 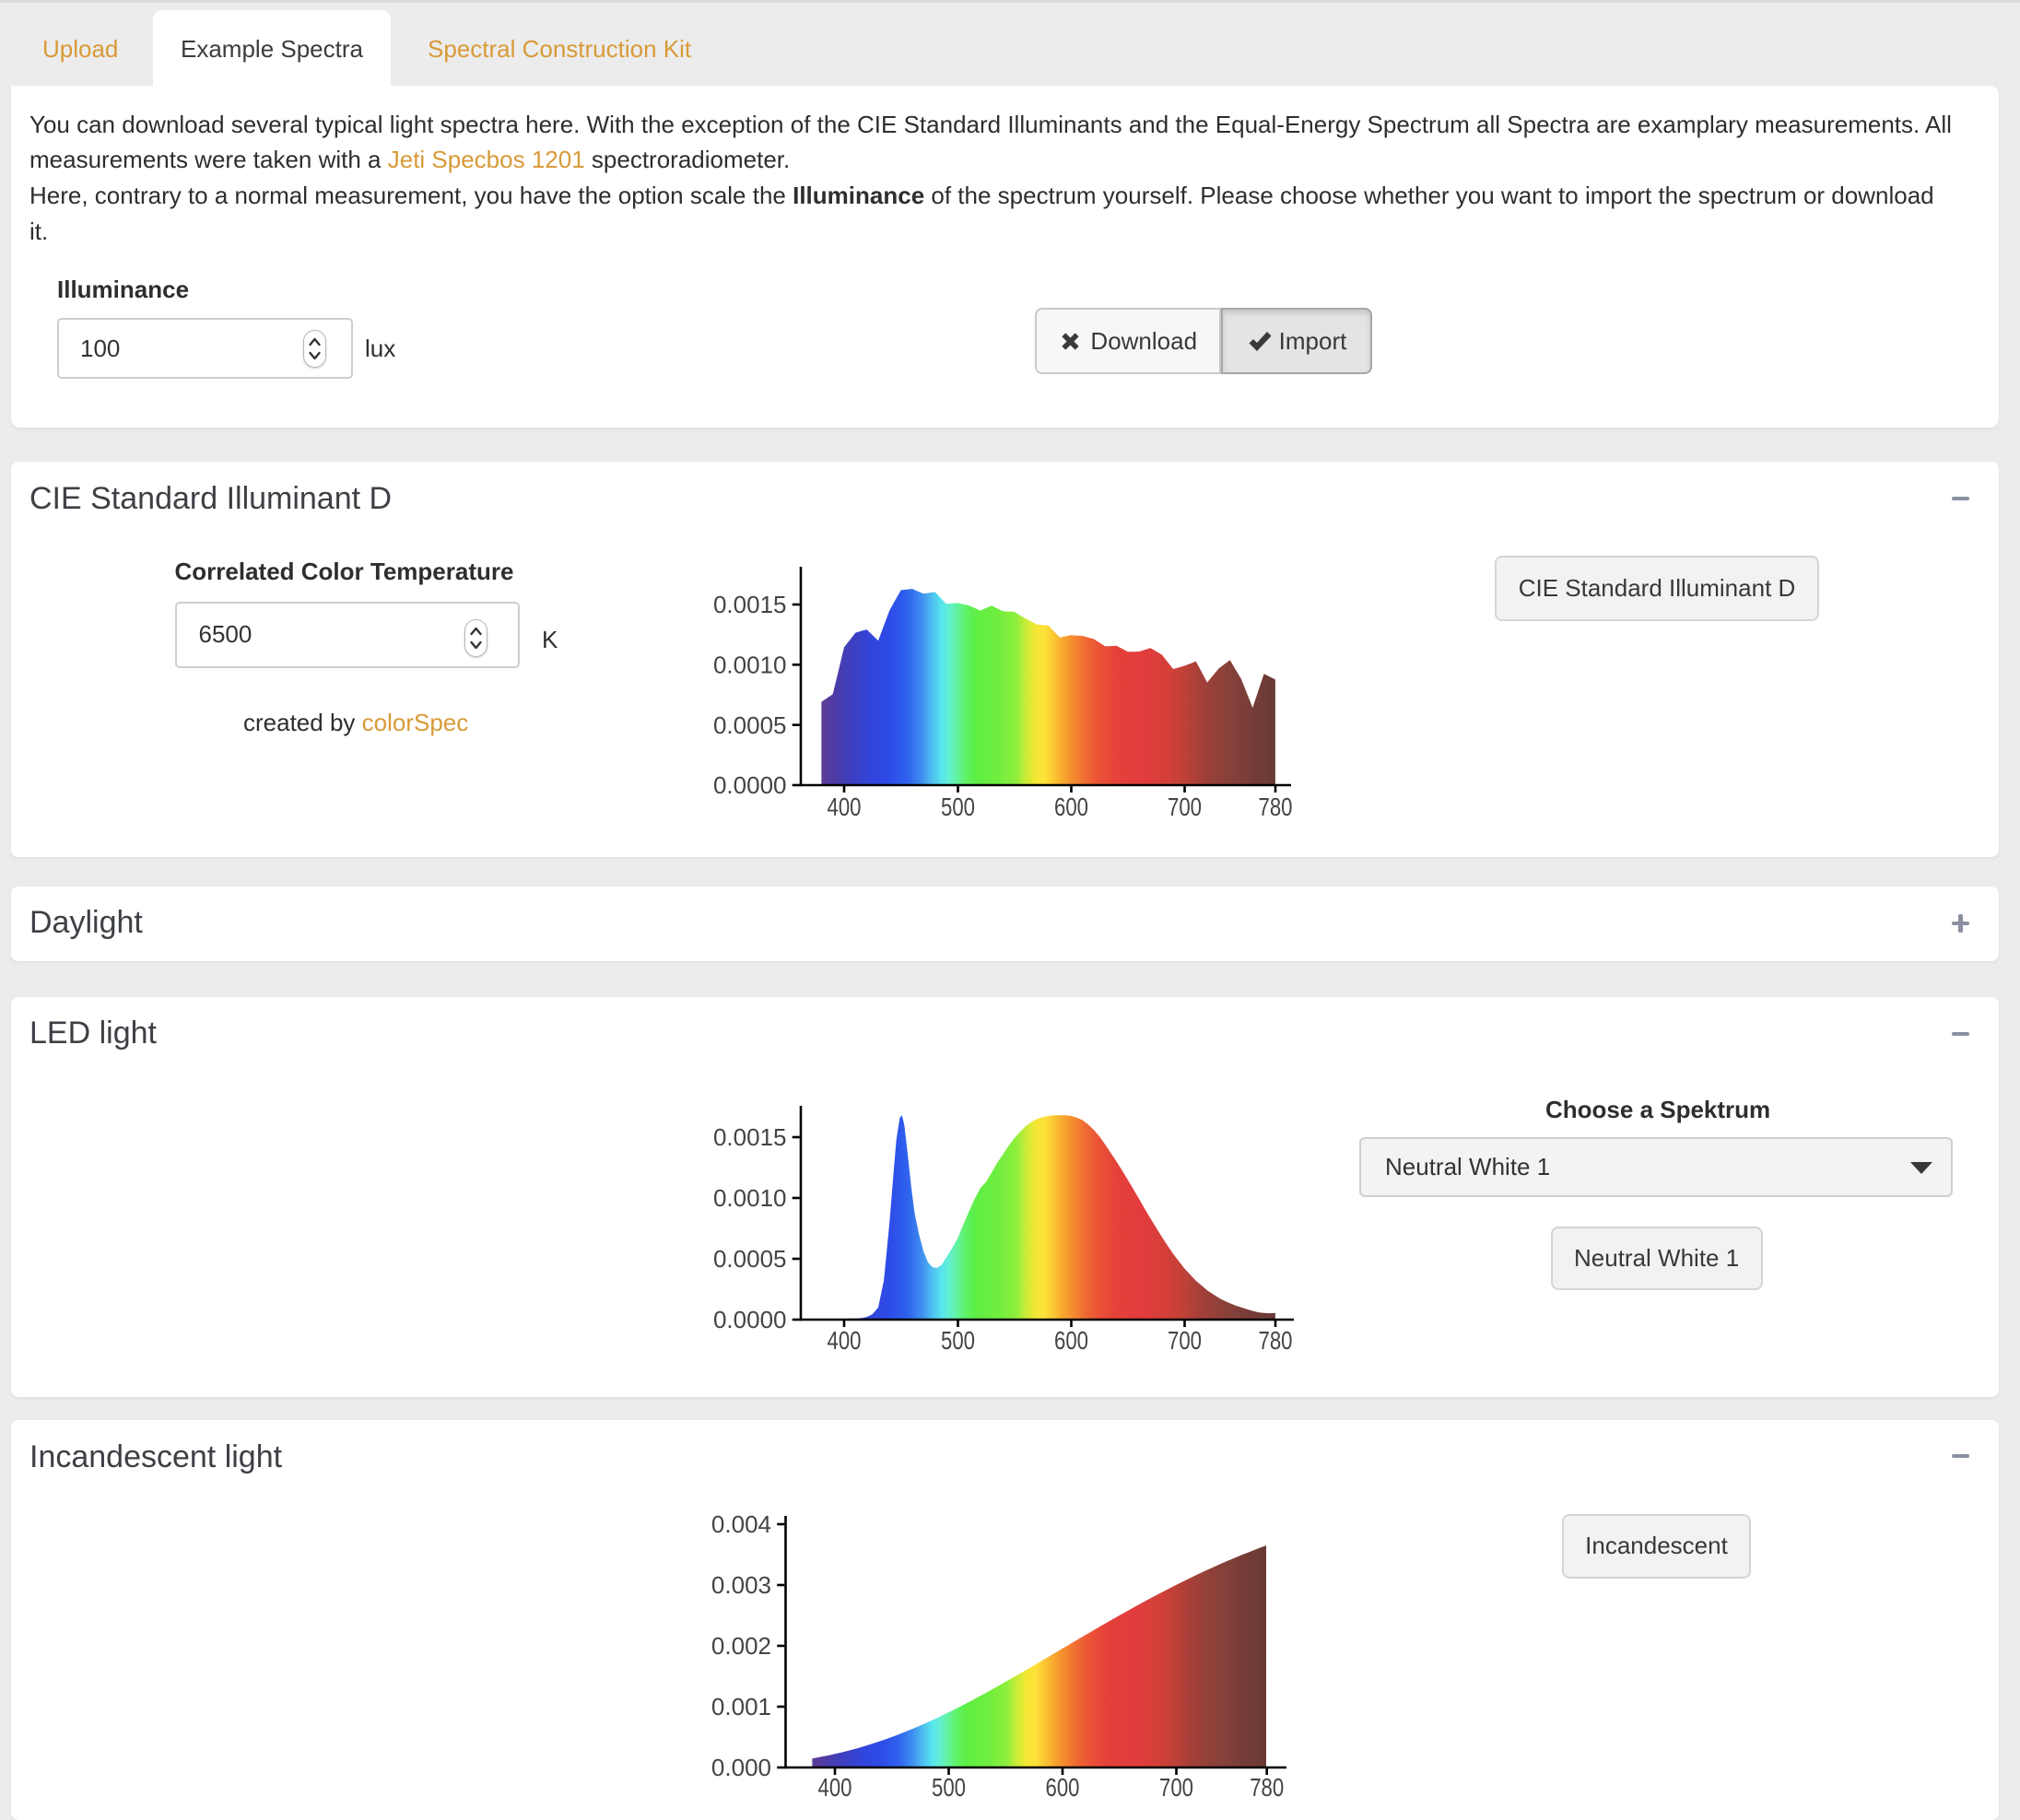 I want to click on svg-text: 0.000, so click(x=741, y=1767).